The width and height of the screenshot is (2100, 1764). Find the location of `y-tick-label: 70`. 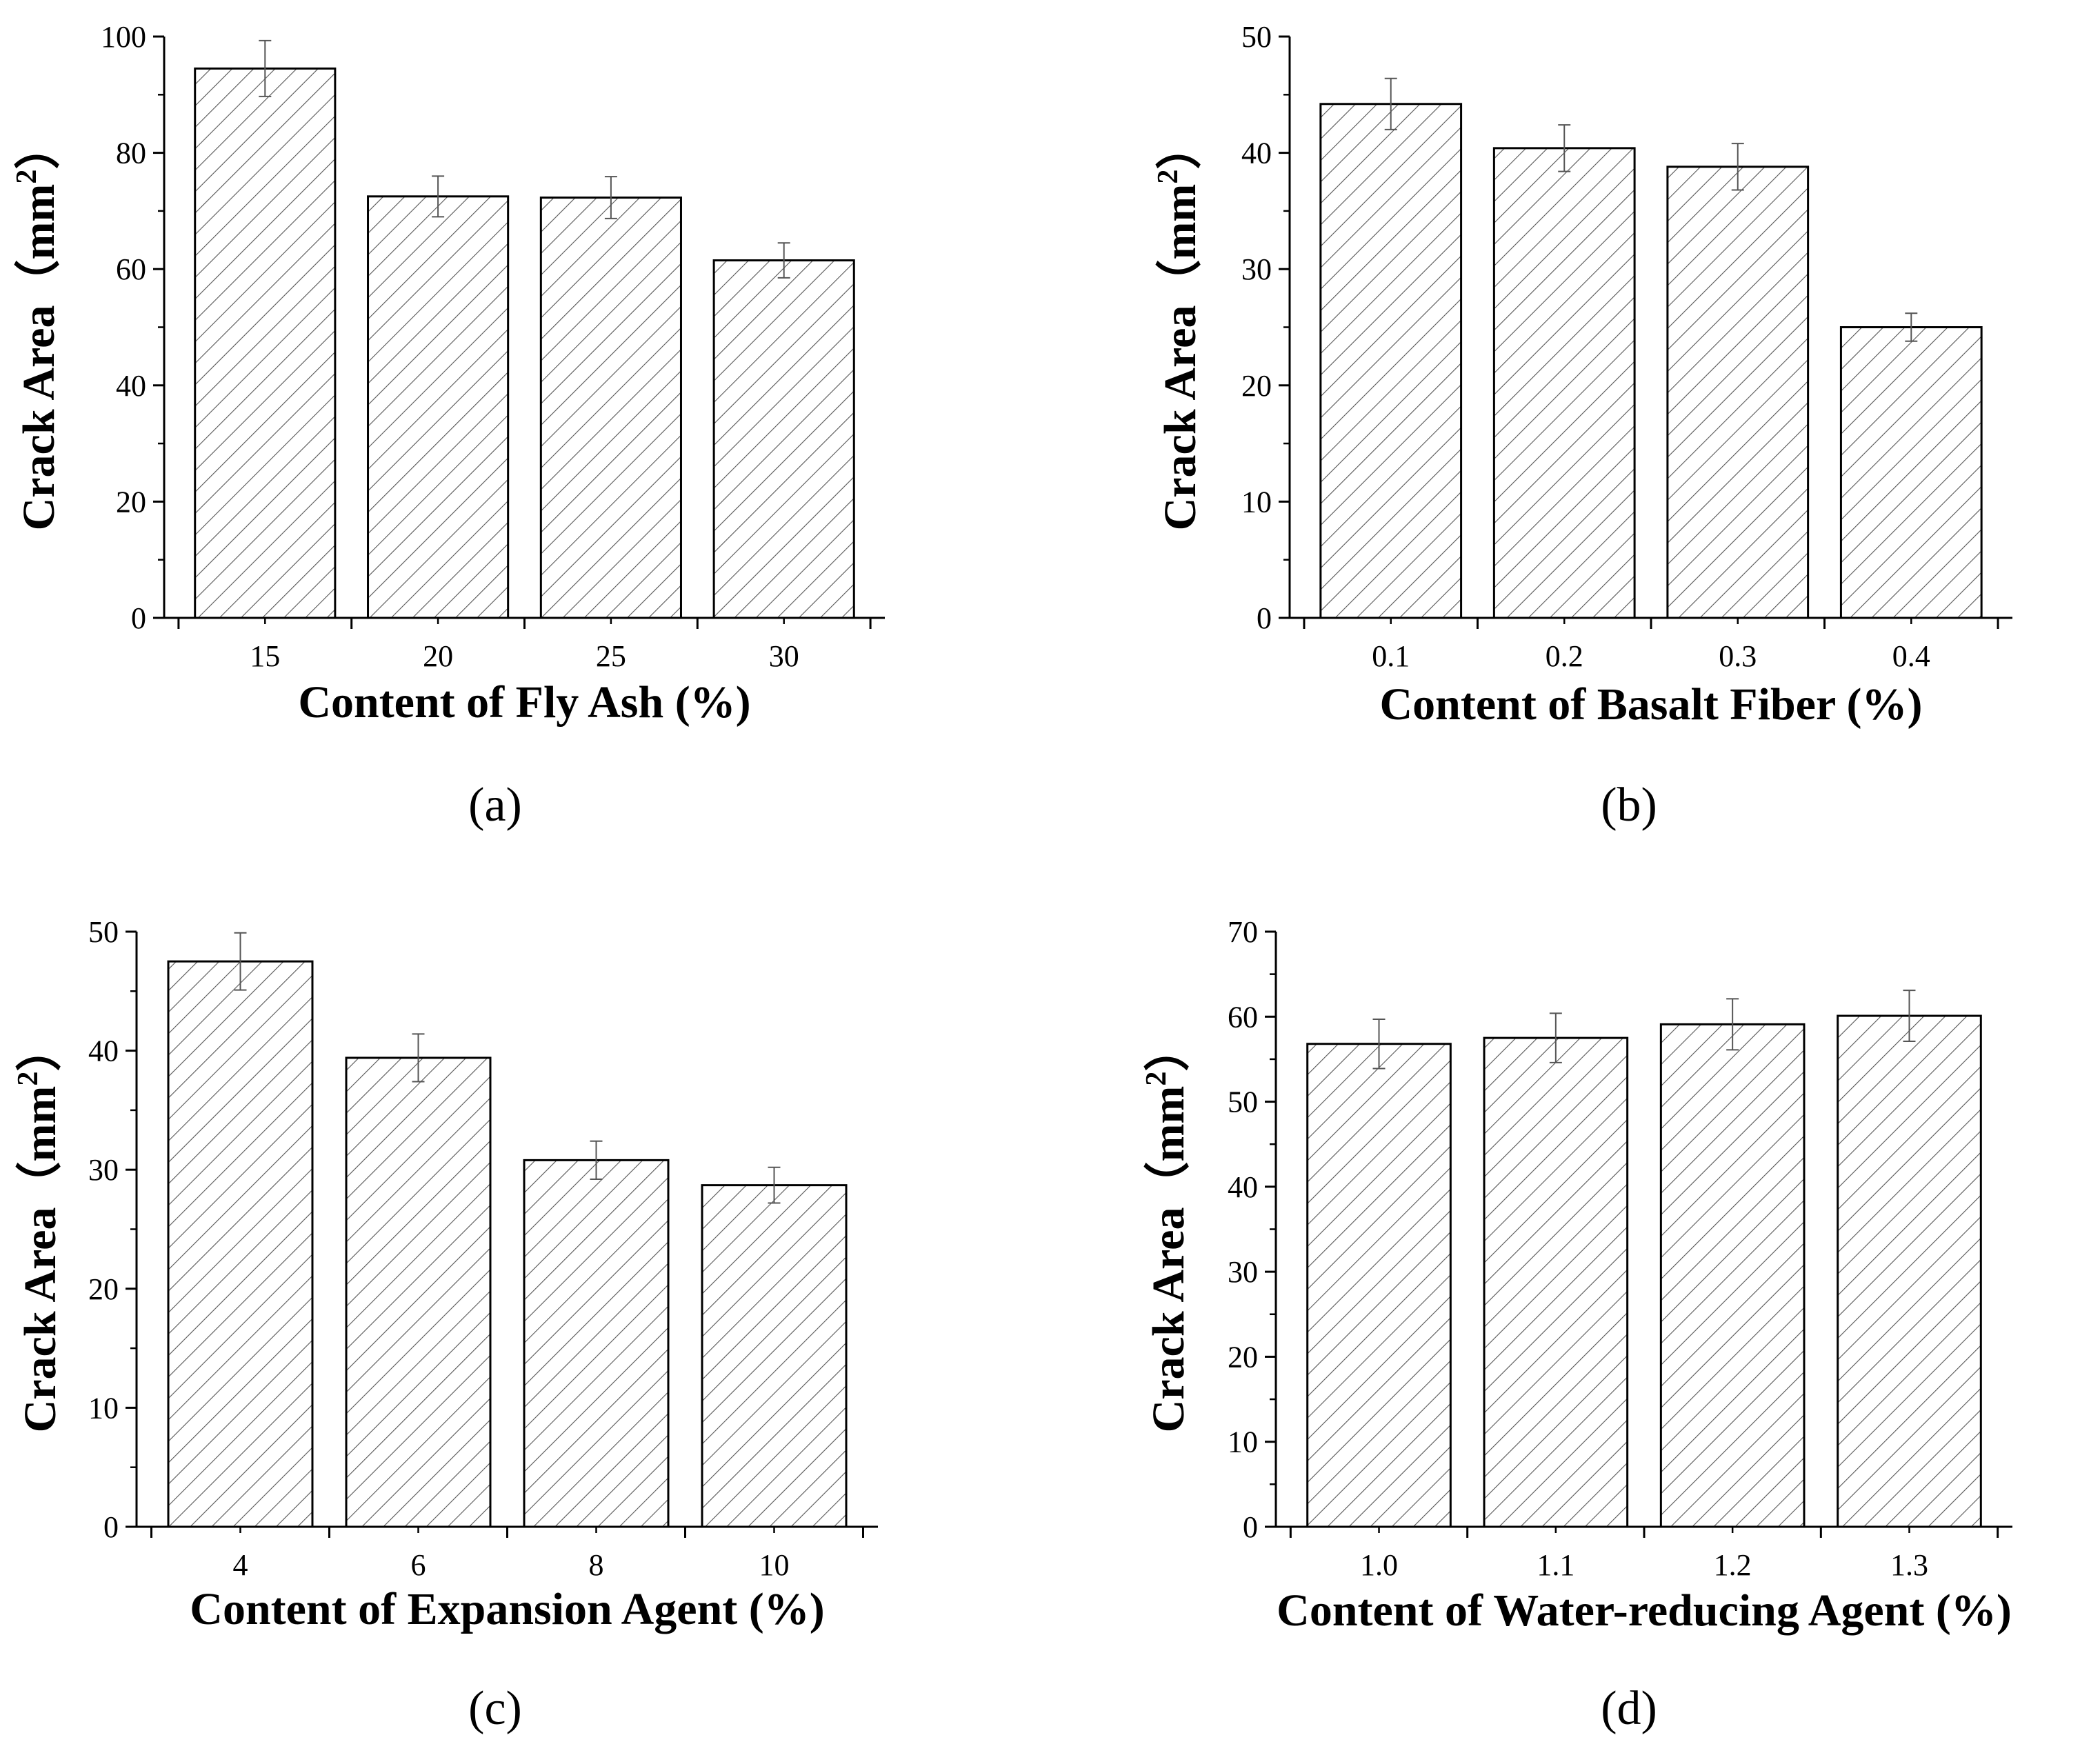

y-tick-label: 70 is located at coordinates (1243, 932).